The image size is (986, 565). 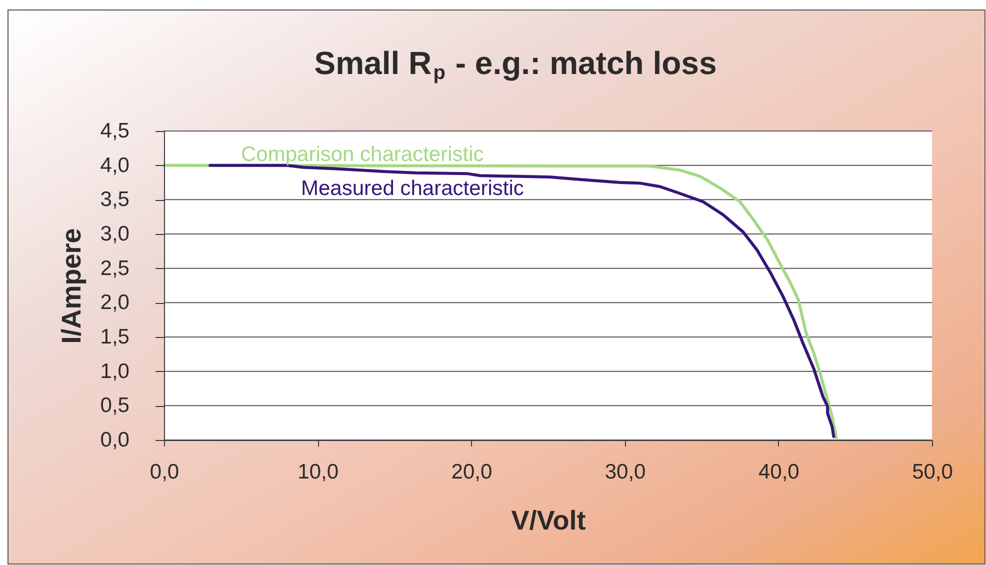 I want to click on x-tick-label: 10,0, so click(x=318, y=472).